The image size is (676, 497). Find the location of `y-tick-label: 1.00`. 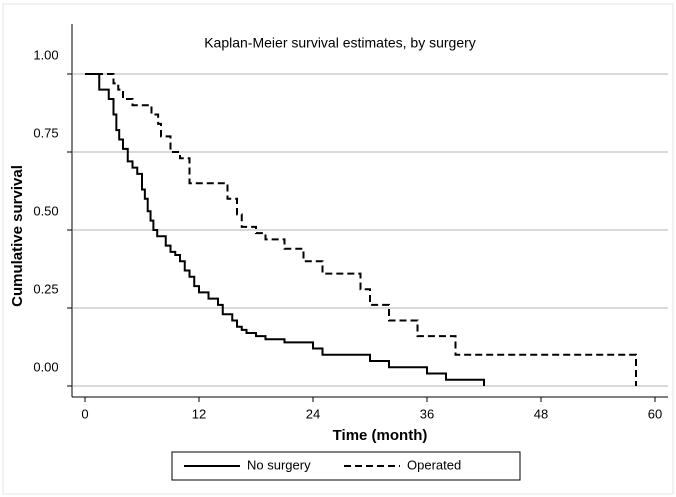

y-tick-label: 1.00 is located at coordinates (45, 54).